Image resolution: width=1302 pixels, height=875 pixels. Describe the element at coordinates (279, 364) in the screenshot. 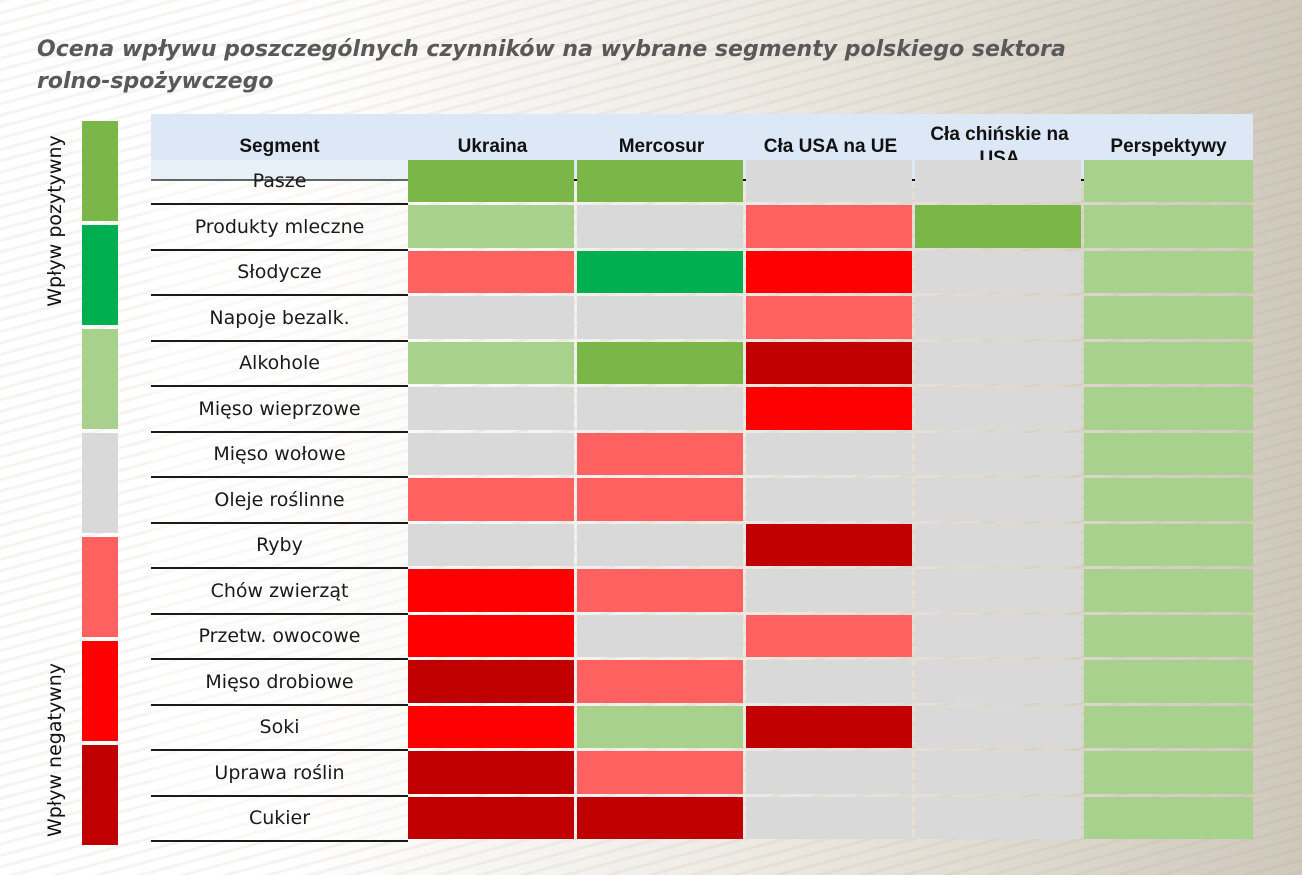

I see `segment-label: Alkohole` at that location.